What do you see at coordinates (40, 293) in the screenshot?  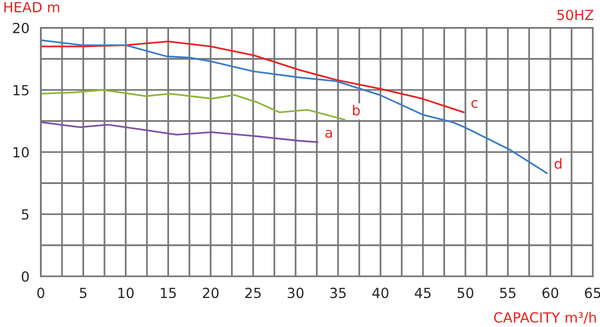 I see `x-tick-label: 0` at bounding box center [40, 293].